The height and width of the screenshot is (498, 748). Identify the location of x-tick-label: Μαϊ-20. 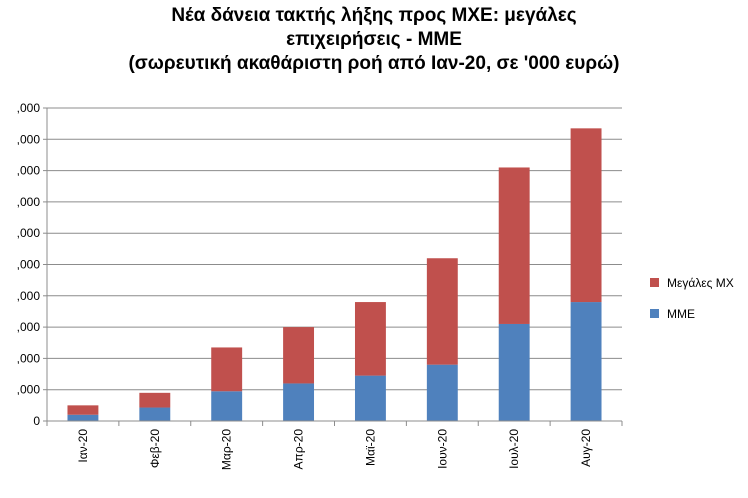
(370, 447).